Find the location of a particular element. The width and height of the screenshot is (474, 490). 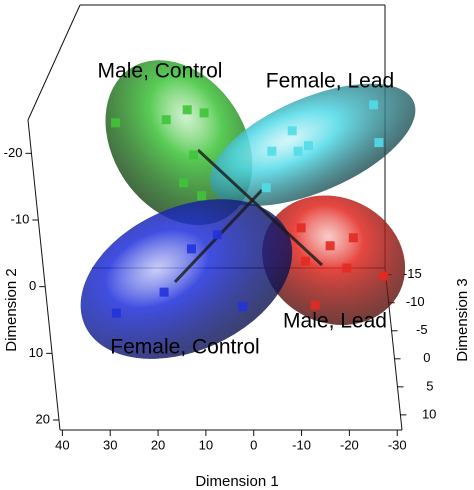

ellipsoid-shade is located at coordinates (186, 279).